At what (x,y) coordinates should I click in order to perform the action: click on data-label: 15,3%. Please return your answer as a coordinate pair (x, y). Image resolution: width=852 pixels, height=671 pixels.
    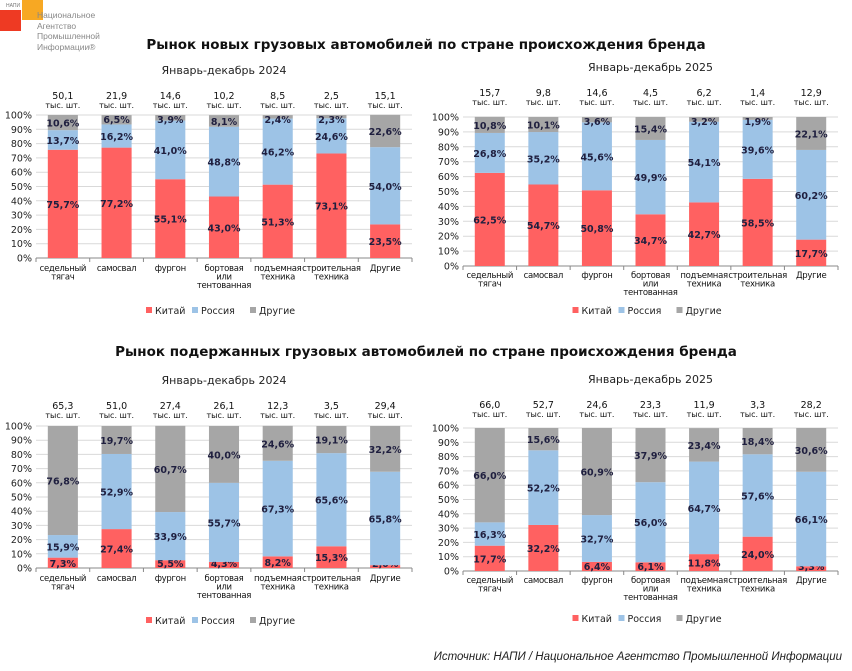
    Looking at the image, I should click on (331, 558).